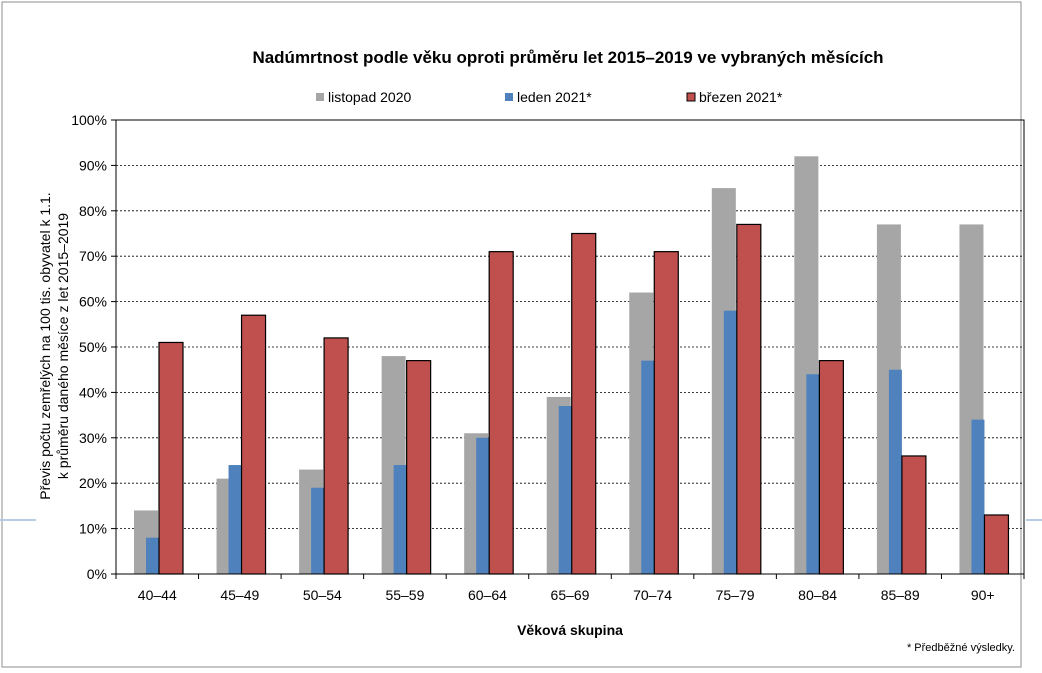 This screenshot has height=673, width=1042. What do you see at coordinates (370, 97) in the screenshot?
I see `legend-label: listopad 2020` at bounding box center [370, 97].